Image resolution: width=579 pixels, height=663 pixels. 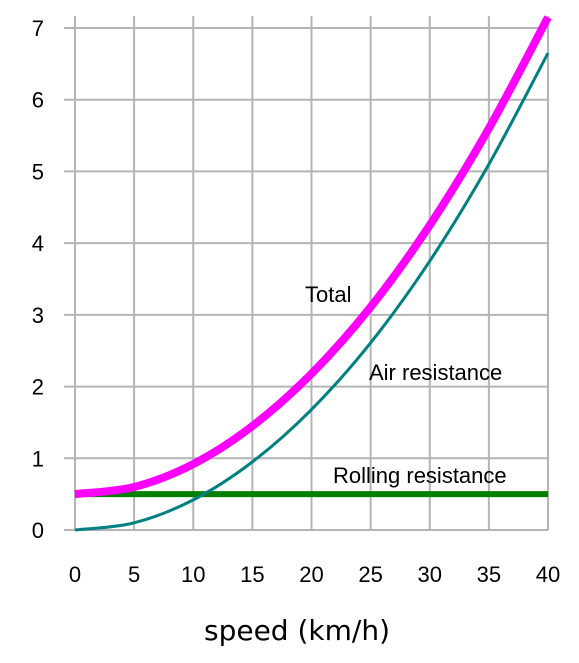 What do you see at coordinates (370, 574) in the screenshot?
I see `x-tick-label: 25` at bounding box center [370, 574].